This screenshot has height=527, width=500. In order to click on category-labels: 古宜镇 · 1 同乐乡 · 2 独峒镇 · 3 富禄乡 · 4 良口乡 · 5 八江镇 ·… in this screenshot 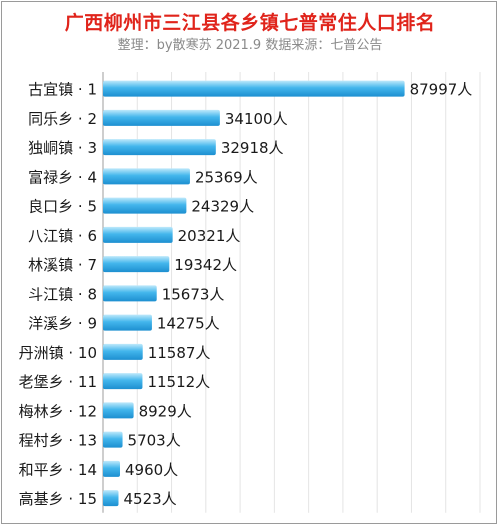, I will do `click(58, 295)`.